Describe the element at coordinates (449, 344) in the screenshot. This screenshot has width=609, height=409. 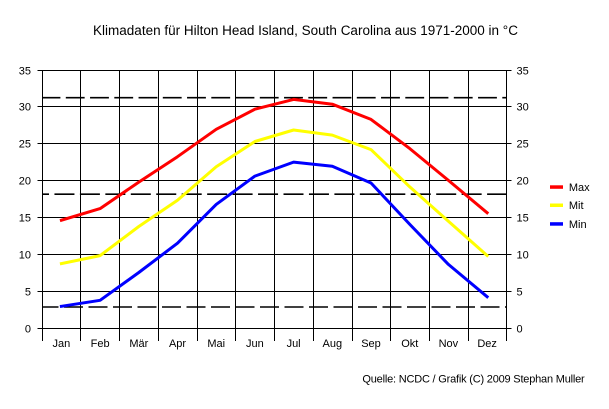
I see `svg-text: Nov` at that location.